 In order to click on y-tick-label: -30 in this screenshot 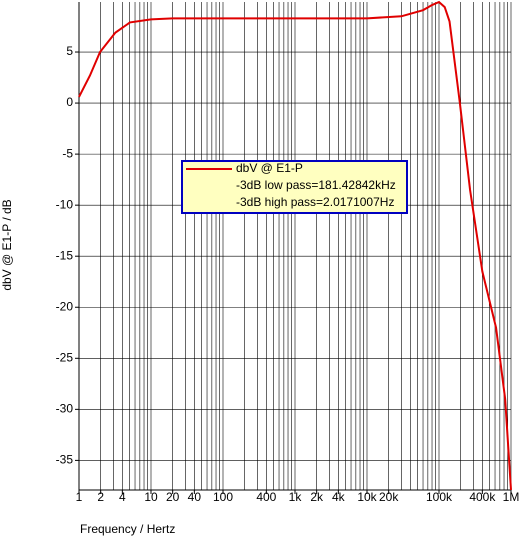, I will do `click(65, 409)`.